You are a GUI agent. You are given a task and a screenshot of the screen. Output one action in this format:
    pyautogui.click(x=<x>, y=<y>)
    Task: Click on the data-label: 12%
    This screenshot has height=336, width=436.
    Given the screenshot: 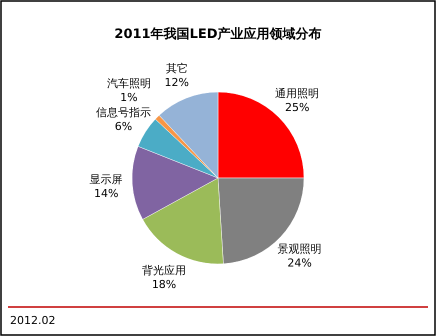 What is the action you would take?
    pyautogui.click(x=176, y=82)
    